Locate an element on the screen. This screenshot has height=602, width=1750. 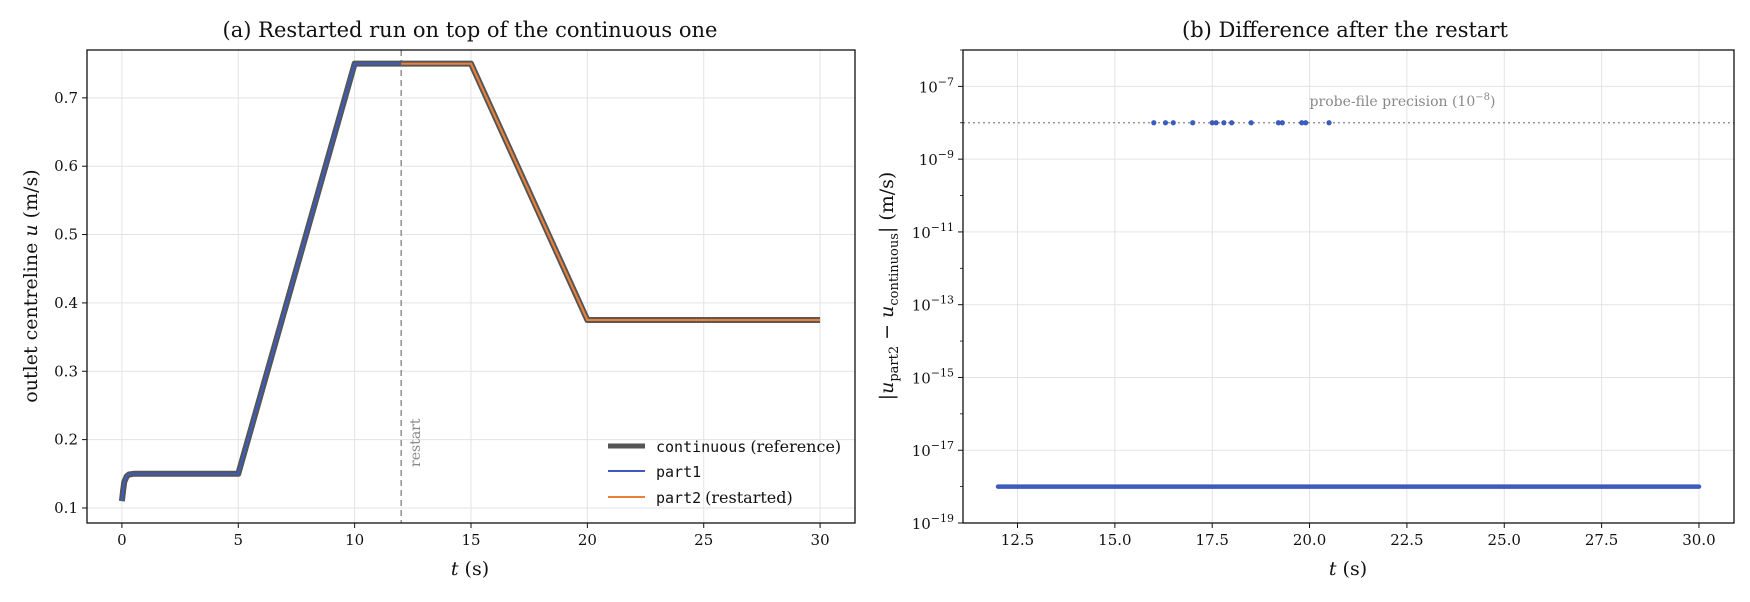
tick-label-x: 12.5 is located at coordinates (1017, 540).